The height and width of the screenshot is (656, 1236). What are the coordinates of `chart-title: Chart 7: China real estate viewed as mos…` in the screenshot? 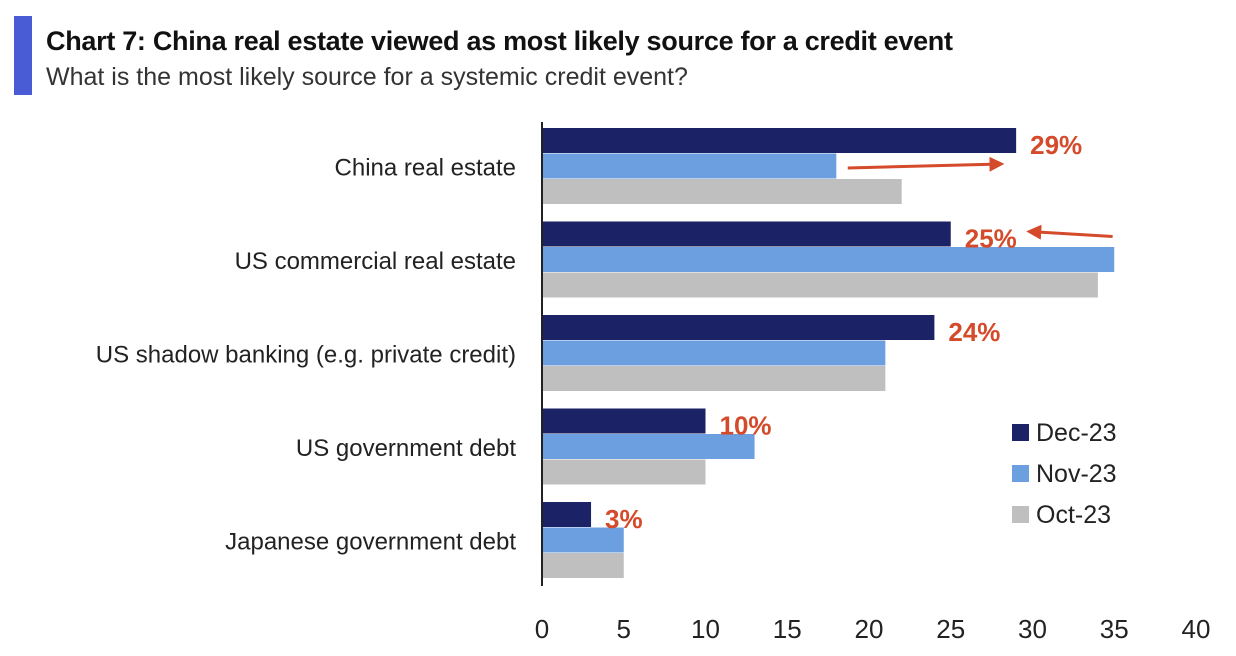 It's located at (499, 41).